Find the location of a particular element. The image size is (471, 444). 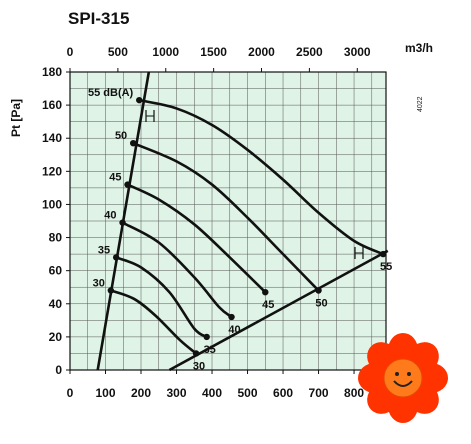

y-tick-label: 20 is located at coordinates (56, 337).